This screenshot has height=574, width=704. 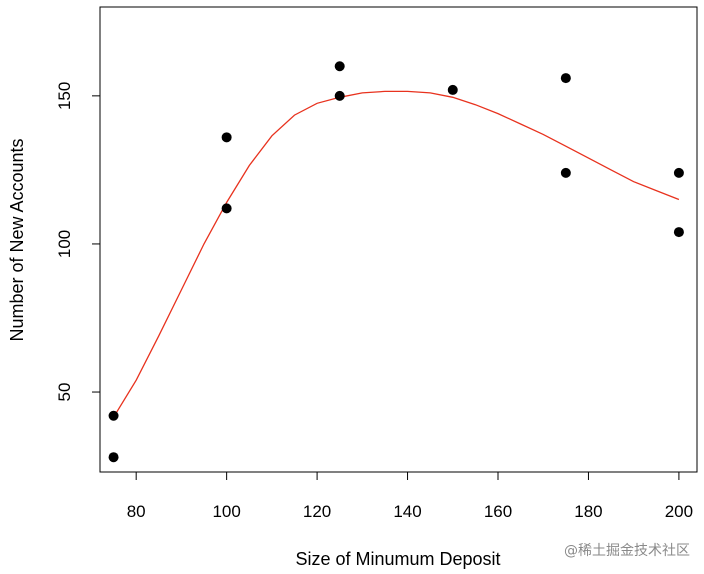 I want to click on x-tick-label: 100, so click(x=226, y=511).